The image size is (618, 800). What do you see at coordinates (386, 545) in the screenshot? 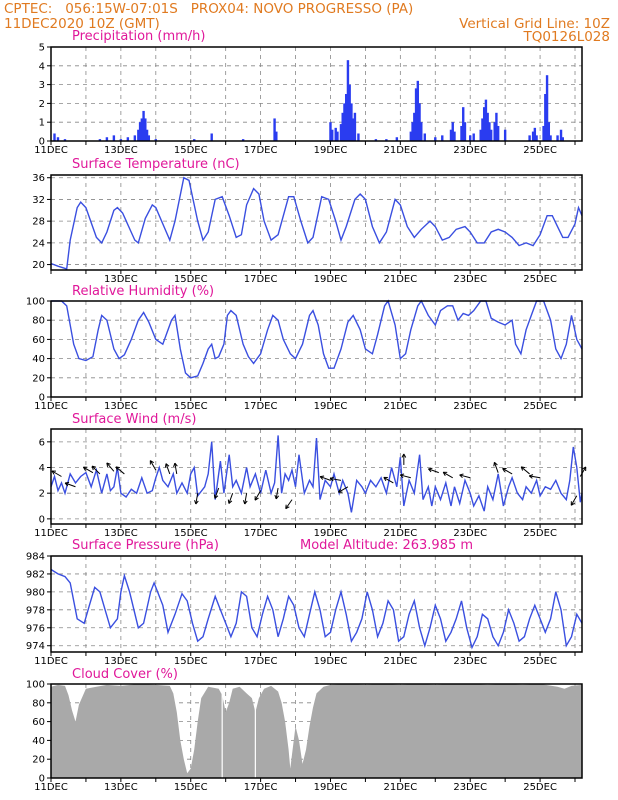
I see `model-altitude-annotation: Model Altitude: 263.985 m` at bounding box center [386, 545].